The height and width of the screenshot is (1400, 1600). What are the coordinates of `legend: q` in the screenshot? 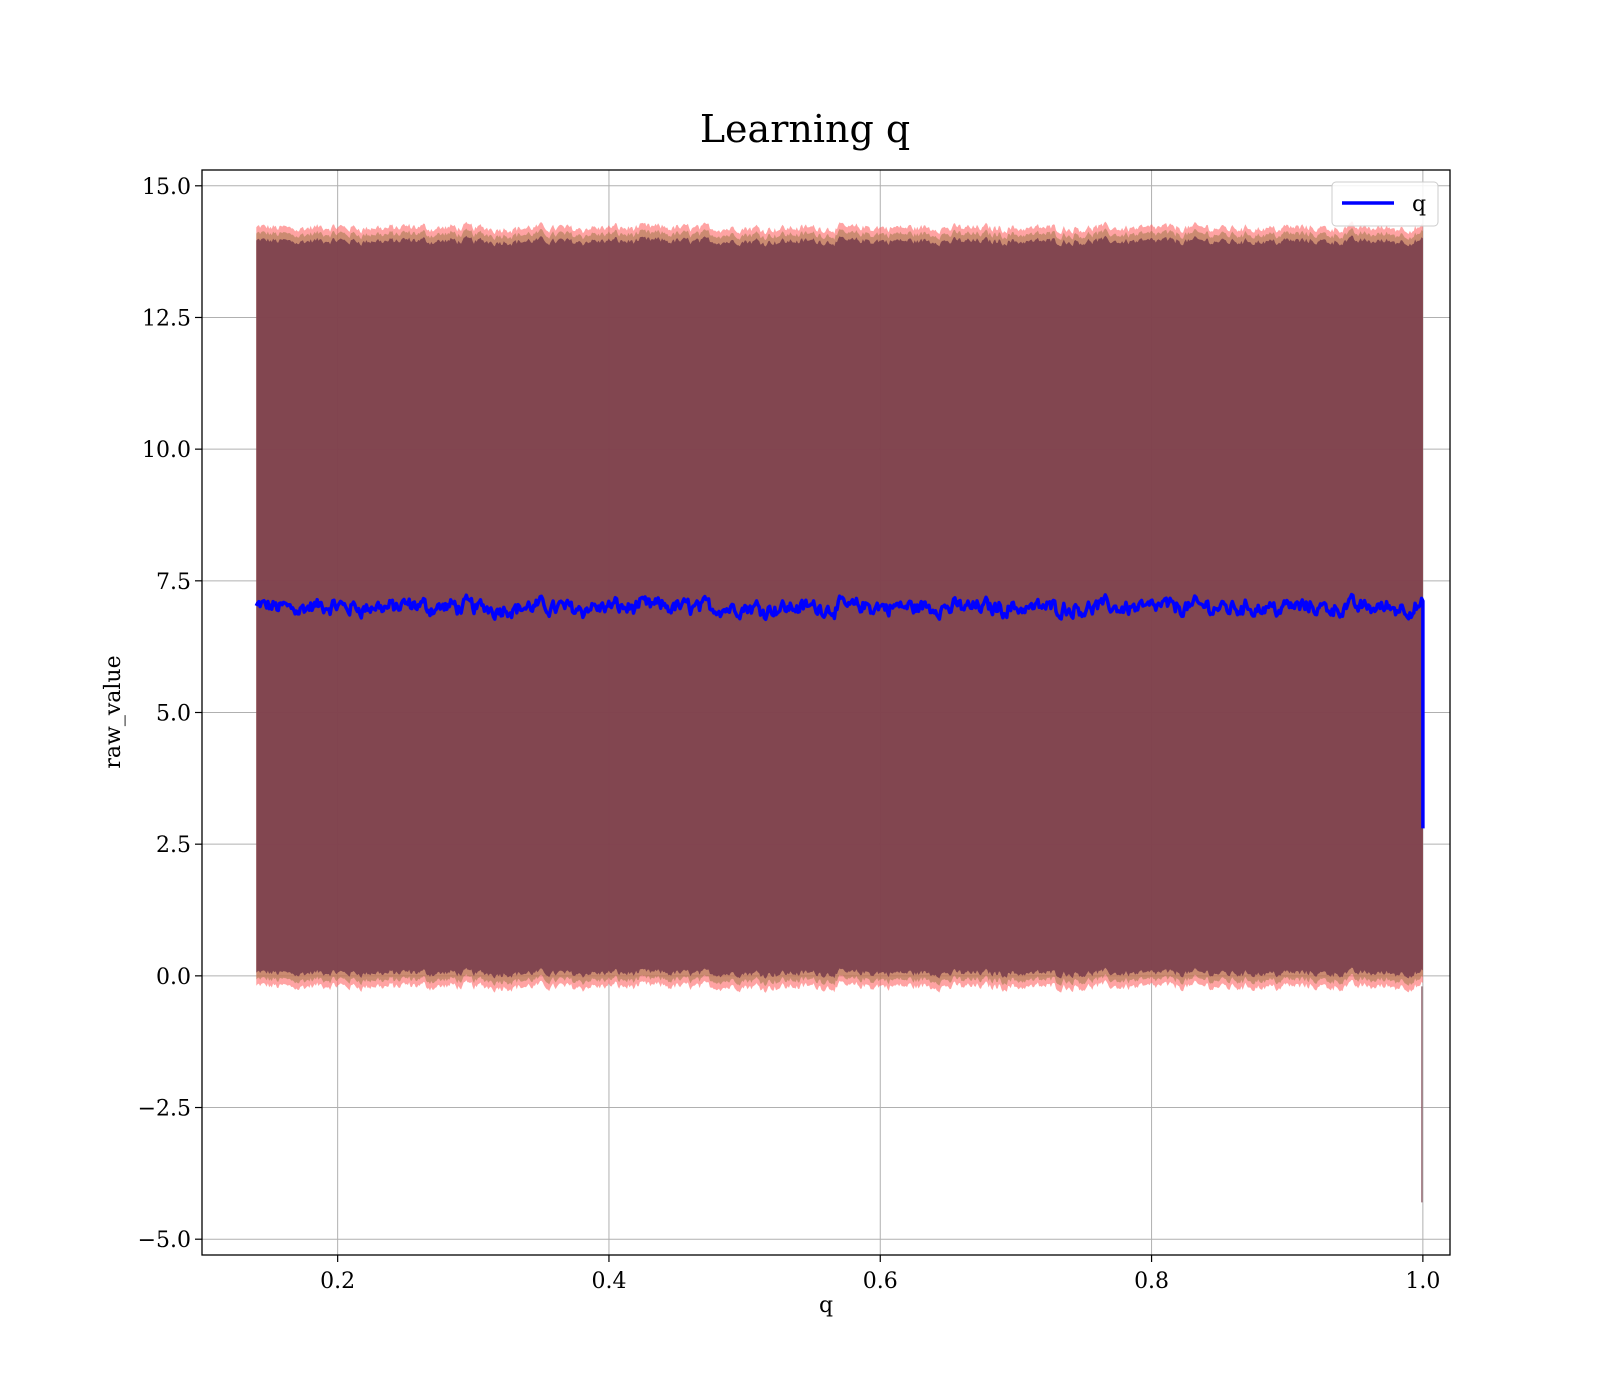 It's located at (1385, 204).